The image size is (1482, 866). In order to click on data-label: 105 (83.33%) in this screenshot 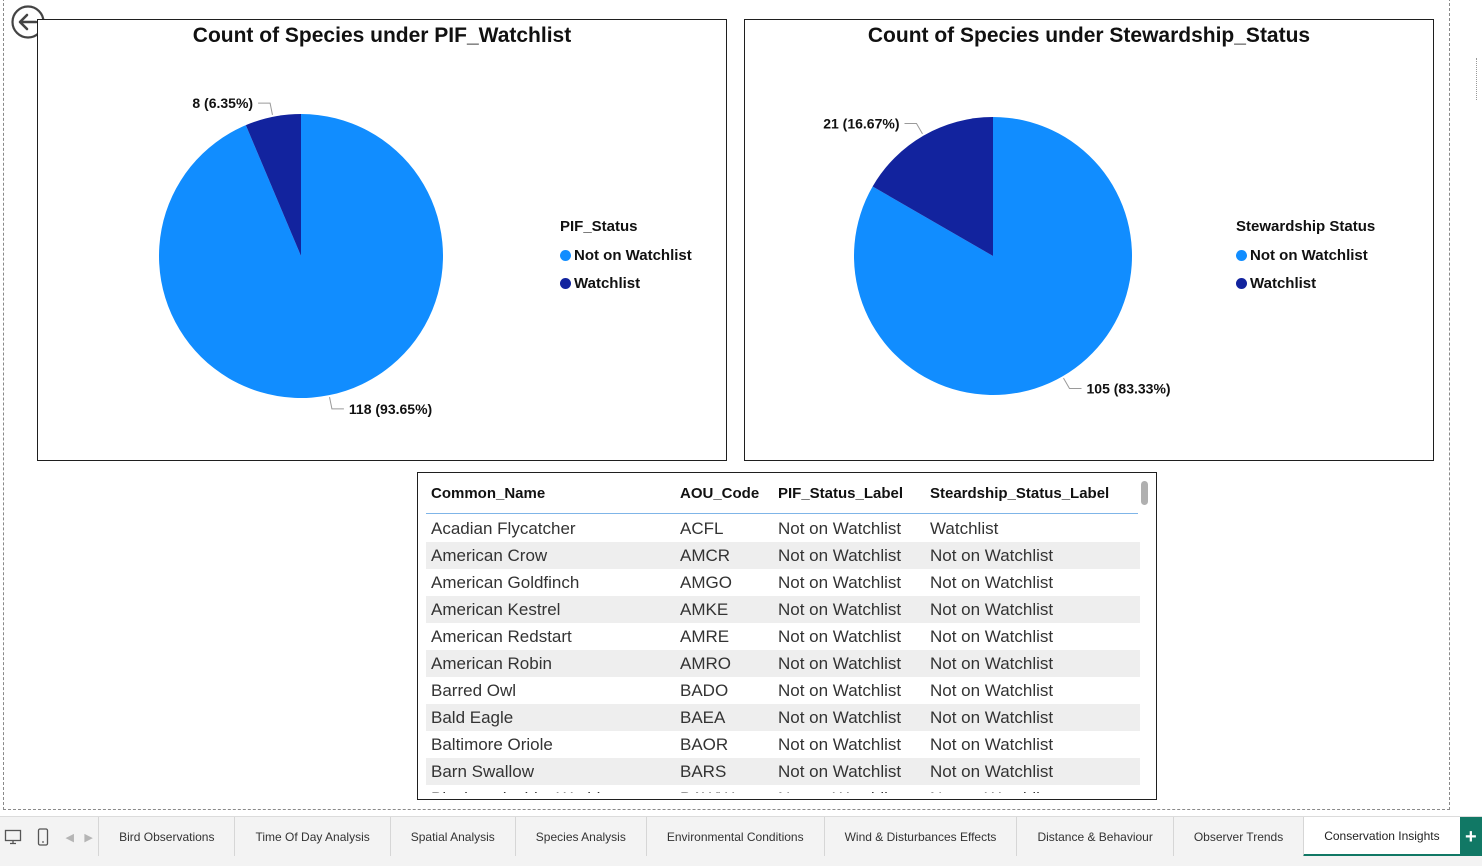, I will do `click(1129, 389)`.